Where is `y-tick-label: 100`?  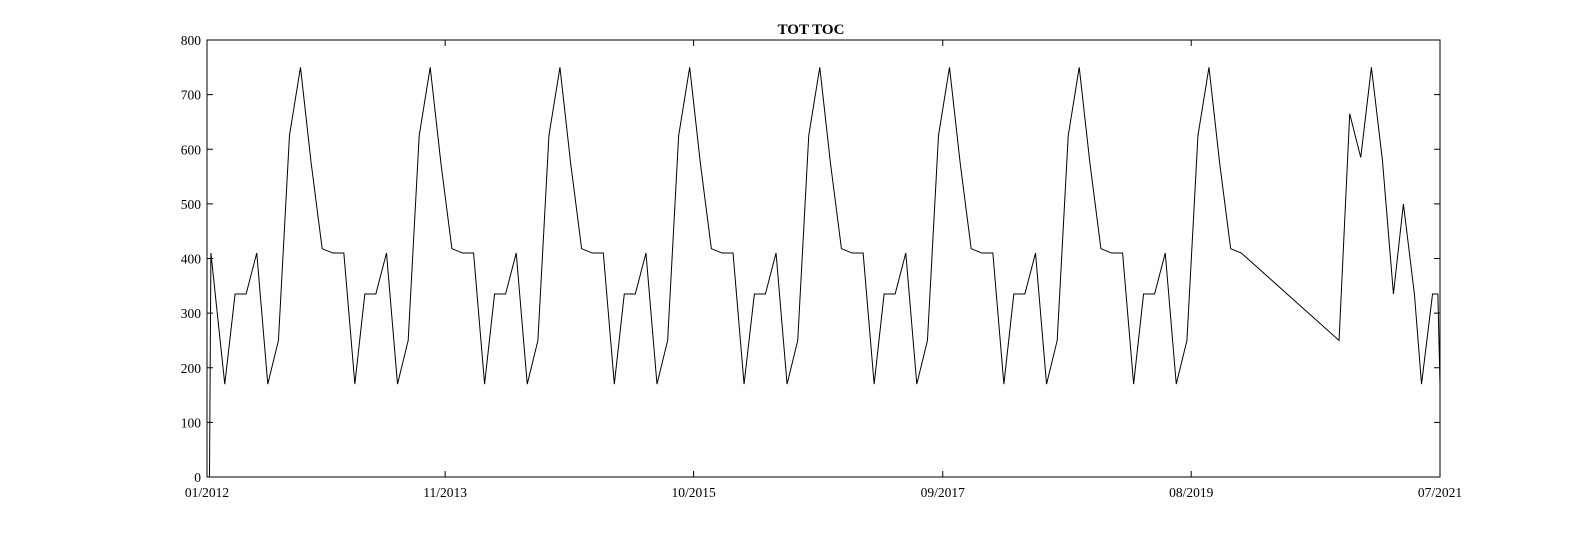 y-tick-label: 100 is located at coordinates (191, 422).